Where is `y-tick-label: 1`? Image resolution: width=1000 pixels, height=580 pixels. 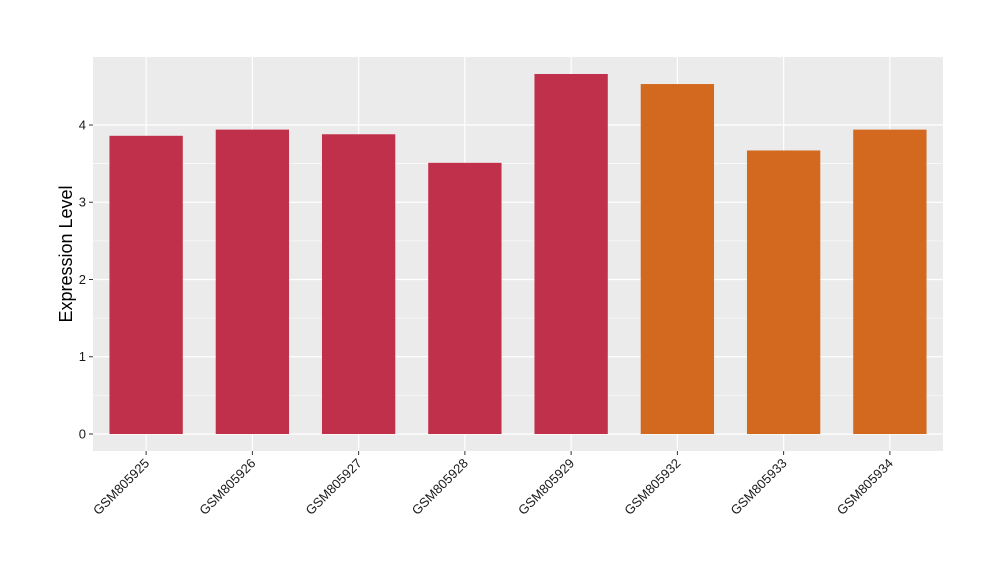
y-tick-label: 1 is located at coordinates (82, 356).